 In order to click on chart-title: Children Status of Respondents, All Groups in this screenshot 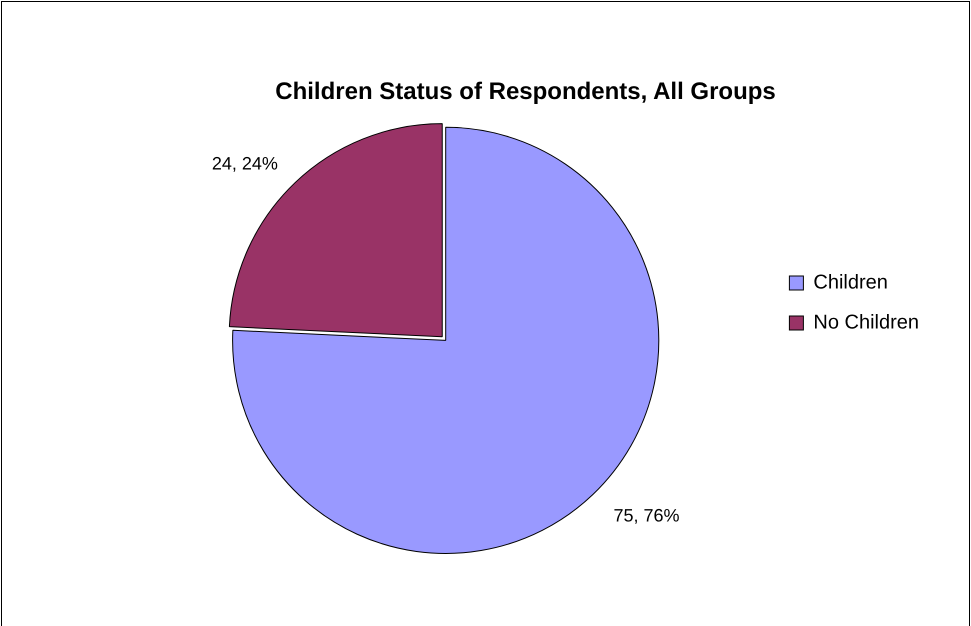, I will do `click(525, 92)`.